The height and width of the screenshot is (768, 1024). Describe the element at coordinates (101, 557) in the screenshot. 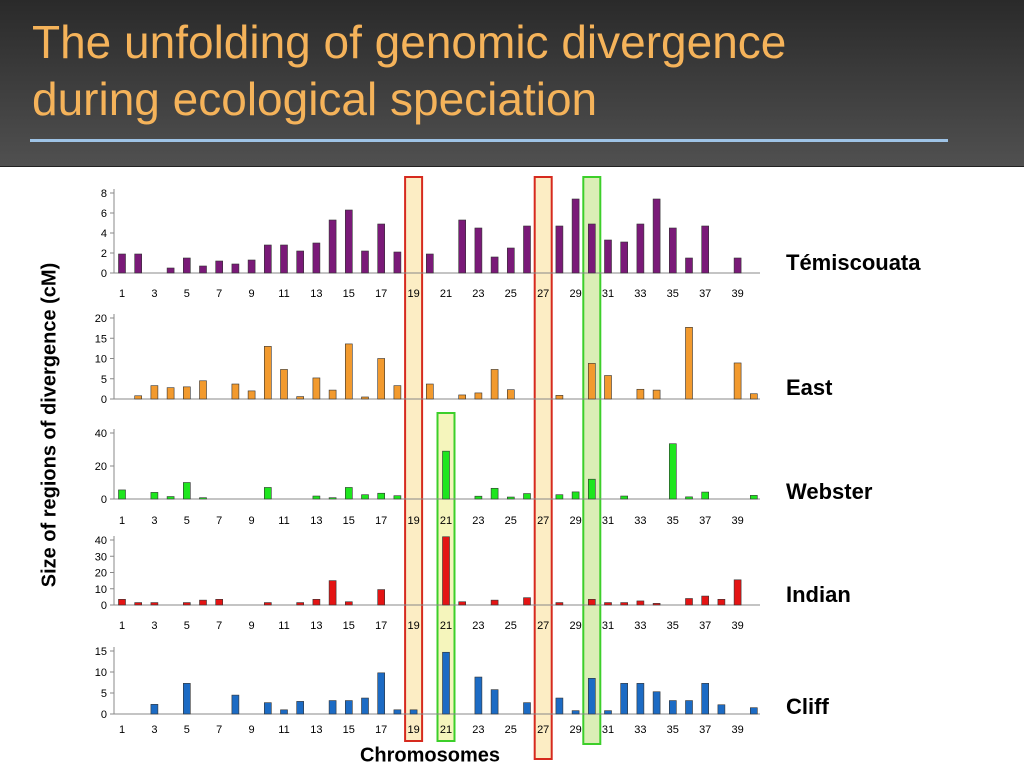

I see `y-tick-label: 30` at that location.